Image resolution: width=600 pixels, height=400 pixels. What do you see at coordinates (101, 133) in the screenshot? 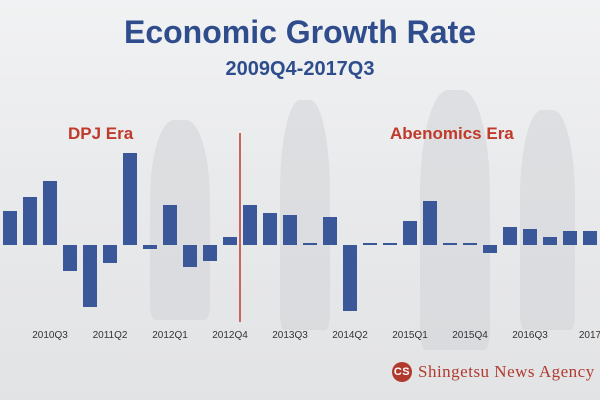
I see `annotation-dpj-era: DPJ Era` at bounding box center [101, 133].